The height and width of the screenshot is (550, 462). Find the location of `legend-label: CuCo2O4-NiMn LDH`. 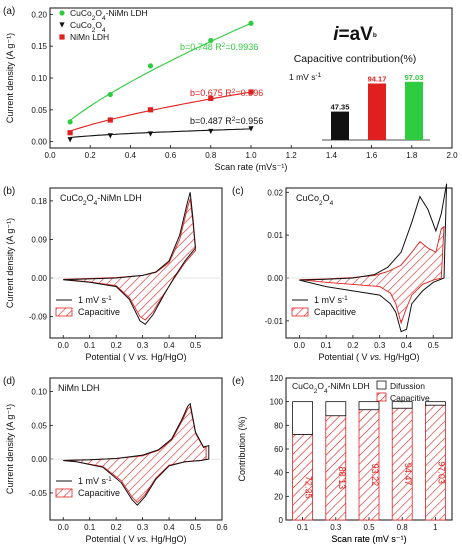

legend-label: CuCo2O4-NiMn LDH is located at coordinates (109, 15).